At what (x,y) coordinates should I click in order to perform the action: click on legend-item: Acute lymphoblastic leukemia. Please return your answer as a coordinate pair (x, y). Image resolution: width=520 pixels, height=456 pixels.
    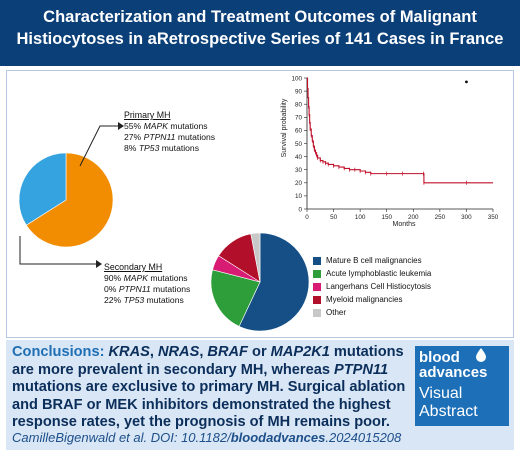
    Looking at the image, I should click on (372, 273).